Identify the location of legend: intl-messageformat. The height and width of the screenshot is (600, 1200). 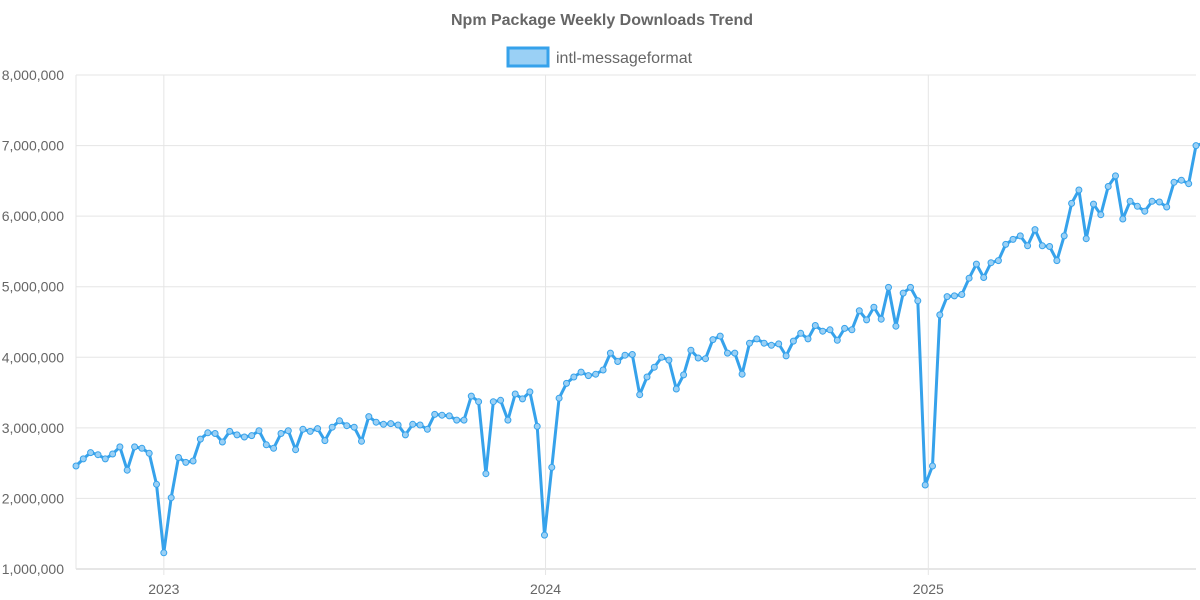
(599, 57).